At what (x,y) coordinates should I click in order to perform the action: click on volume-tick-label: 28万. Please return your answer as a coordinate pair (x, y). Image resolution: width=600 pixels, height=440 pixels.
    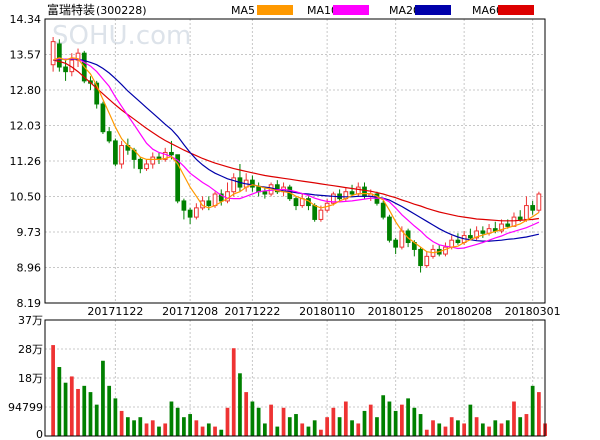
    Looking at the image, I should click on (30, 349).